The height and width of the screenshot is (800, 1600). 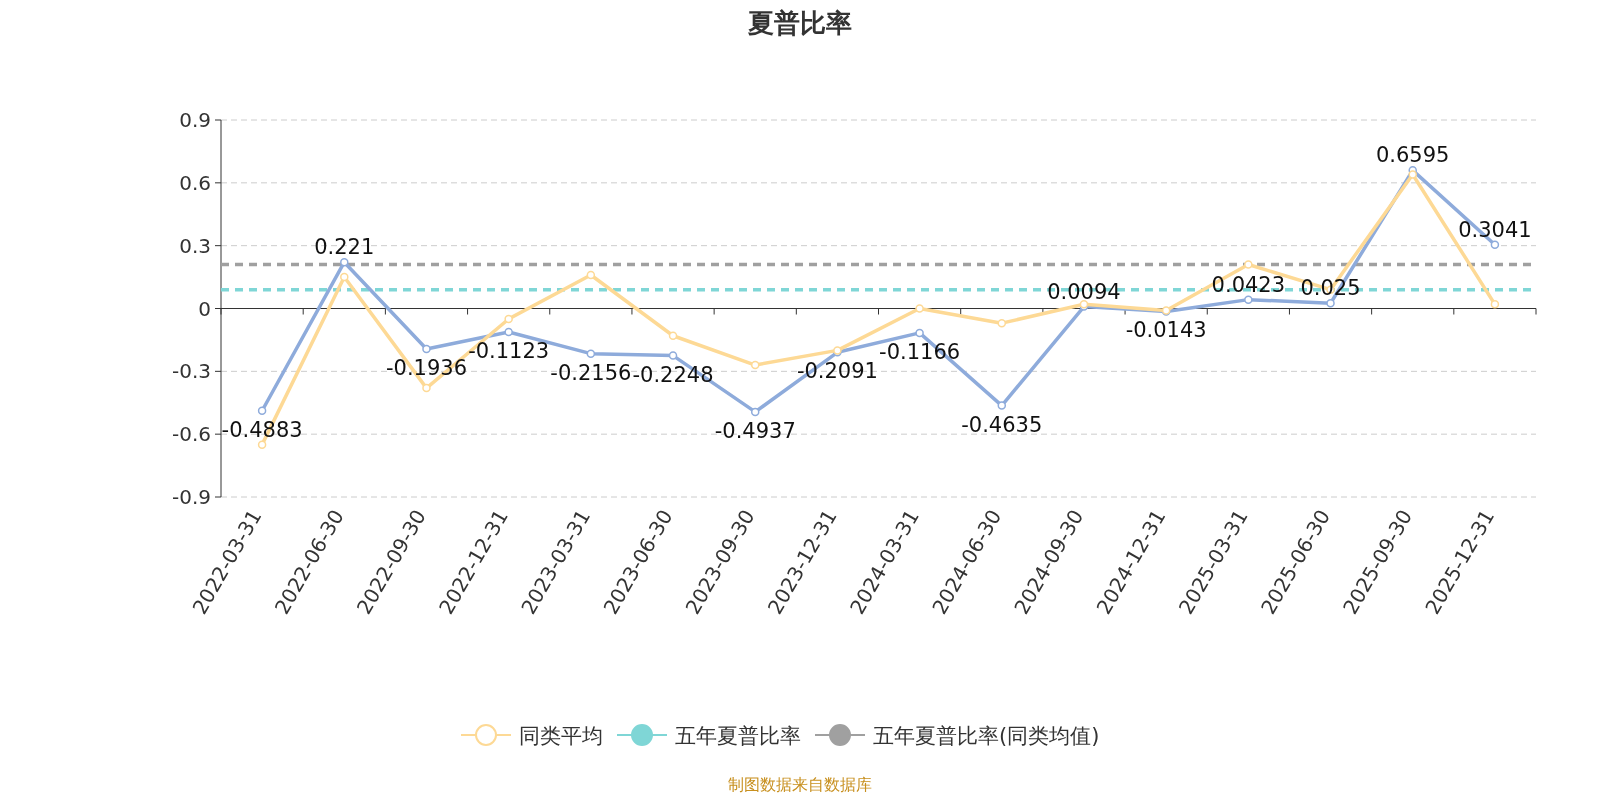 What do you see at coordinates (1002, 424) in the screenshot?
I see `data-label: -0.4635` at bounding box center [1002, 424].